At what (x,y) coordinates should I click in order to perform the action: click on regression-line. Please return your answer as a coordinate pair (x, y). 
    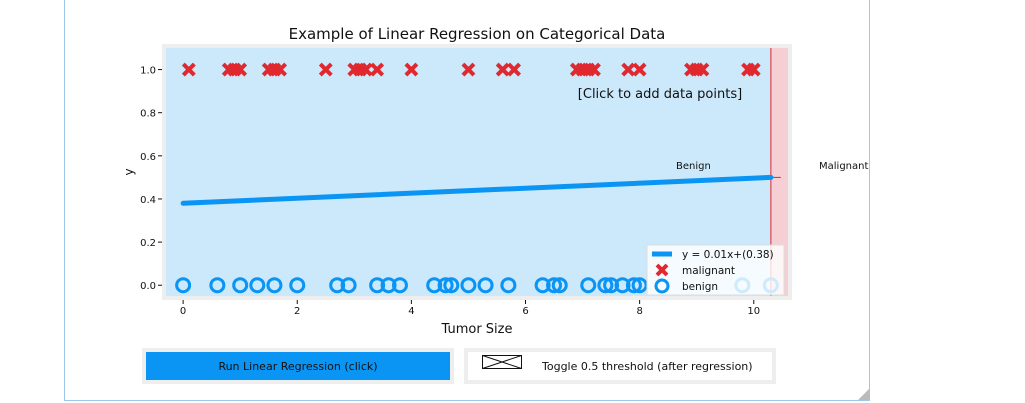
    Looking at the image, I should click on (477, 190).